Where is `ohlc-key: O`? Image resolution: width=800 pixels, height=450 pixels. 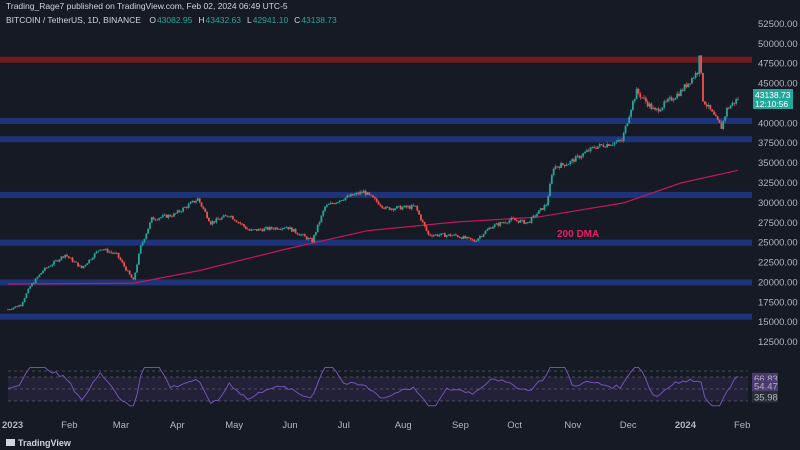
ohlc-key: O is located at coordinates (152, 20).